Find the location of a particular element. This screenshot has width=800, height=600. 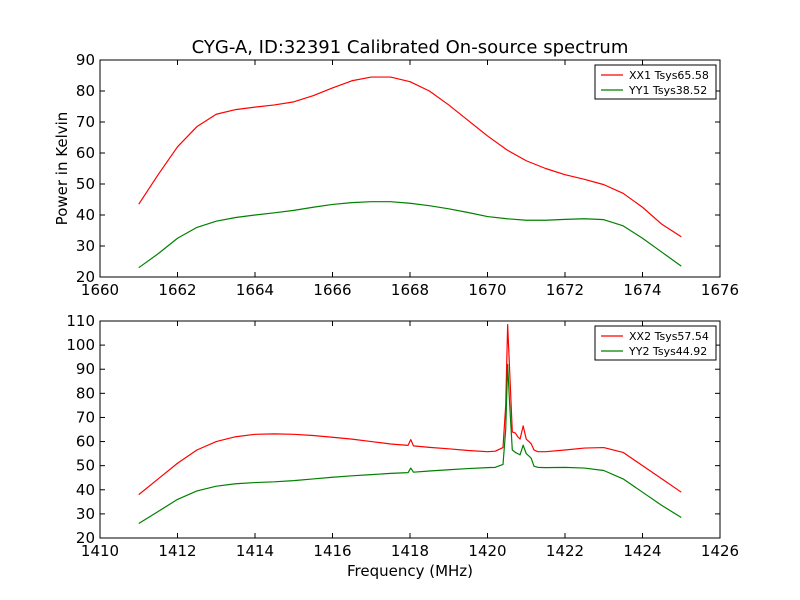

x-tick-label: 1668 is located at coordinates (410, 290).